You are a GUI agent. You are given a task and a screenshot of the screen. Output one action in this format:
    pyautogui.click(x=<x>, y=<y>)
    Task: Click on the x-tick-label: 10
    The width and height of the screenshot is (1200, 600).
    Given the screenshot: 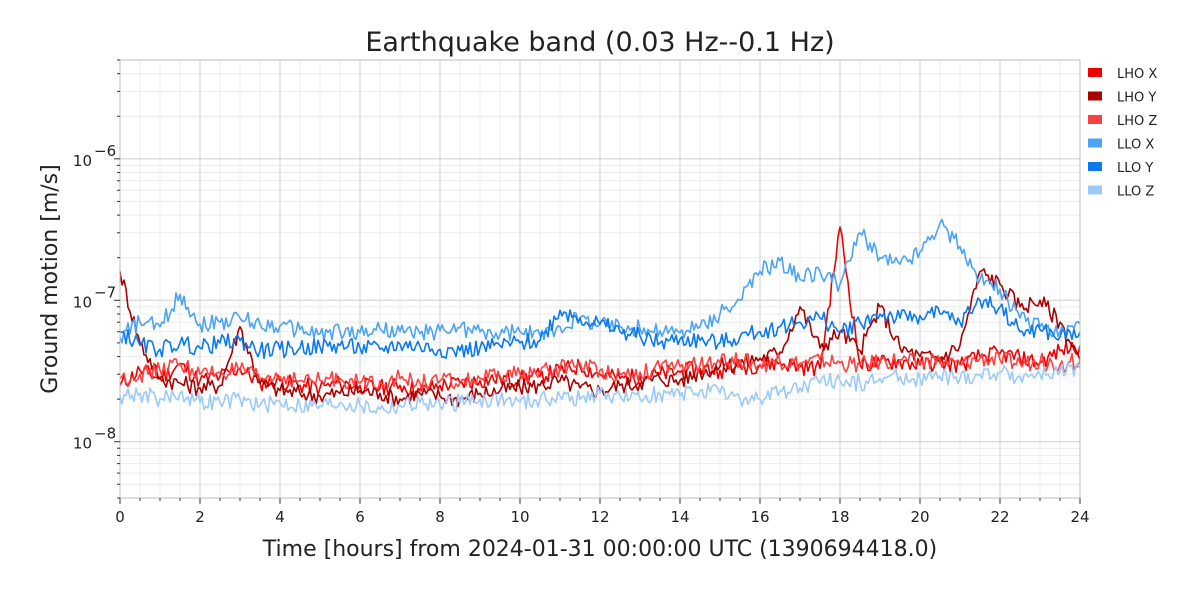 What is the action you would take?
    pyautogui.click(x=519, y=517)
    